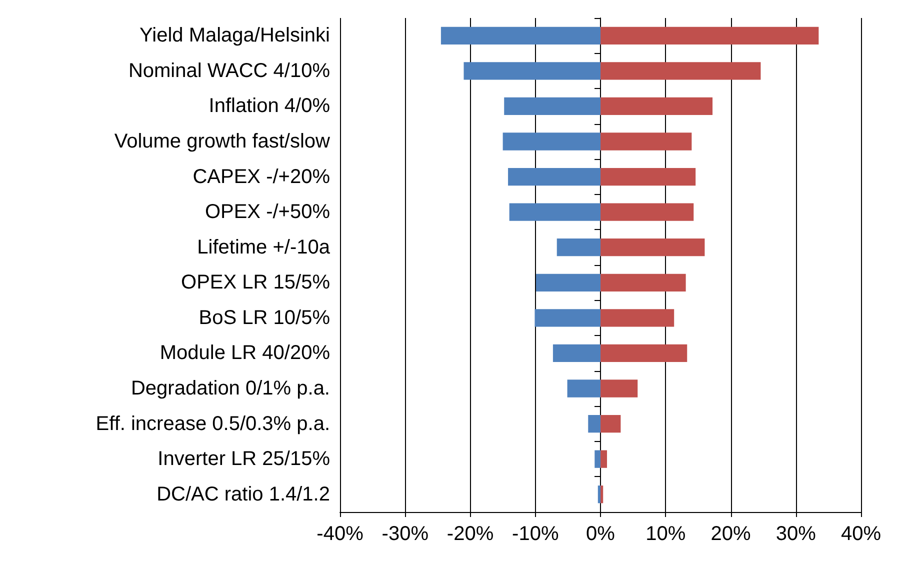 The image size is (899, 575). What do you see at coordinates (261, 177) in the screenshot?
I see `y-tick-label: CAPEX -/+20%` at bounding box center [261, 177].